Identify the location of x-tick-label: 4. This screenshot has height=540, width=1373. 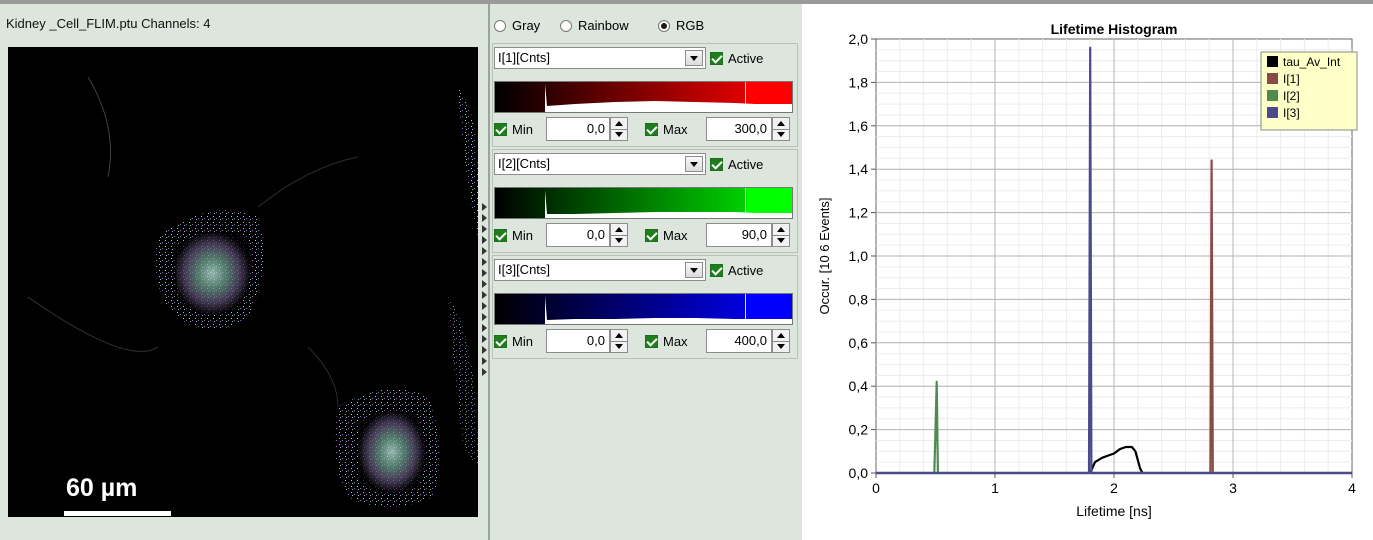
(1352, 488).